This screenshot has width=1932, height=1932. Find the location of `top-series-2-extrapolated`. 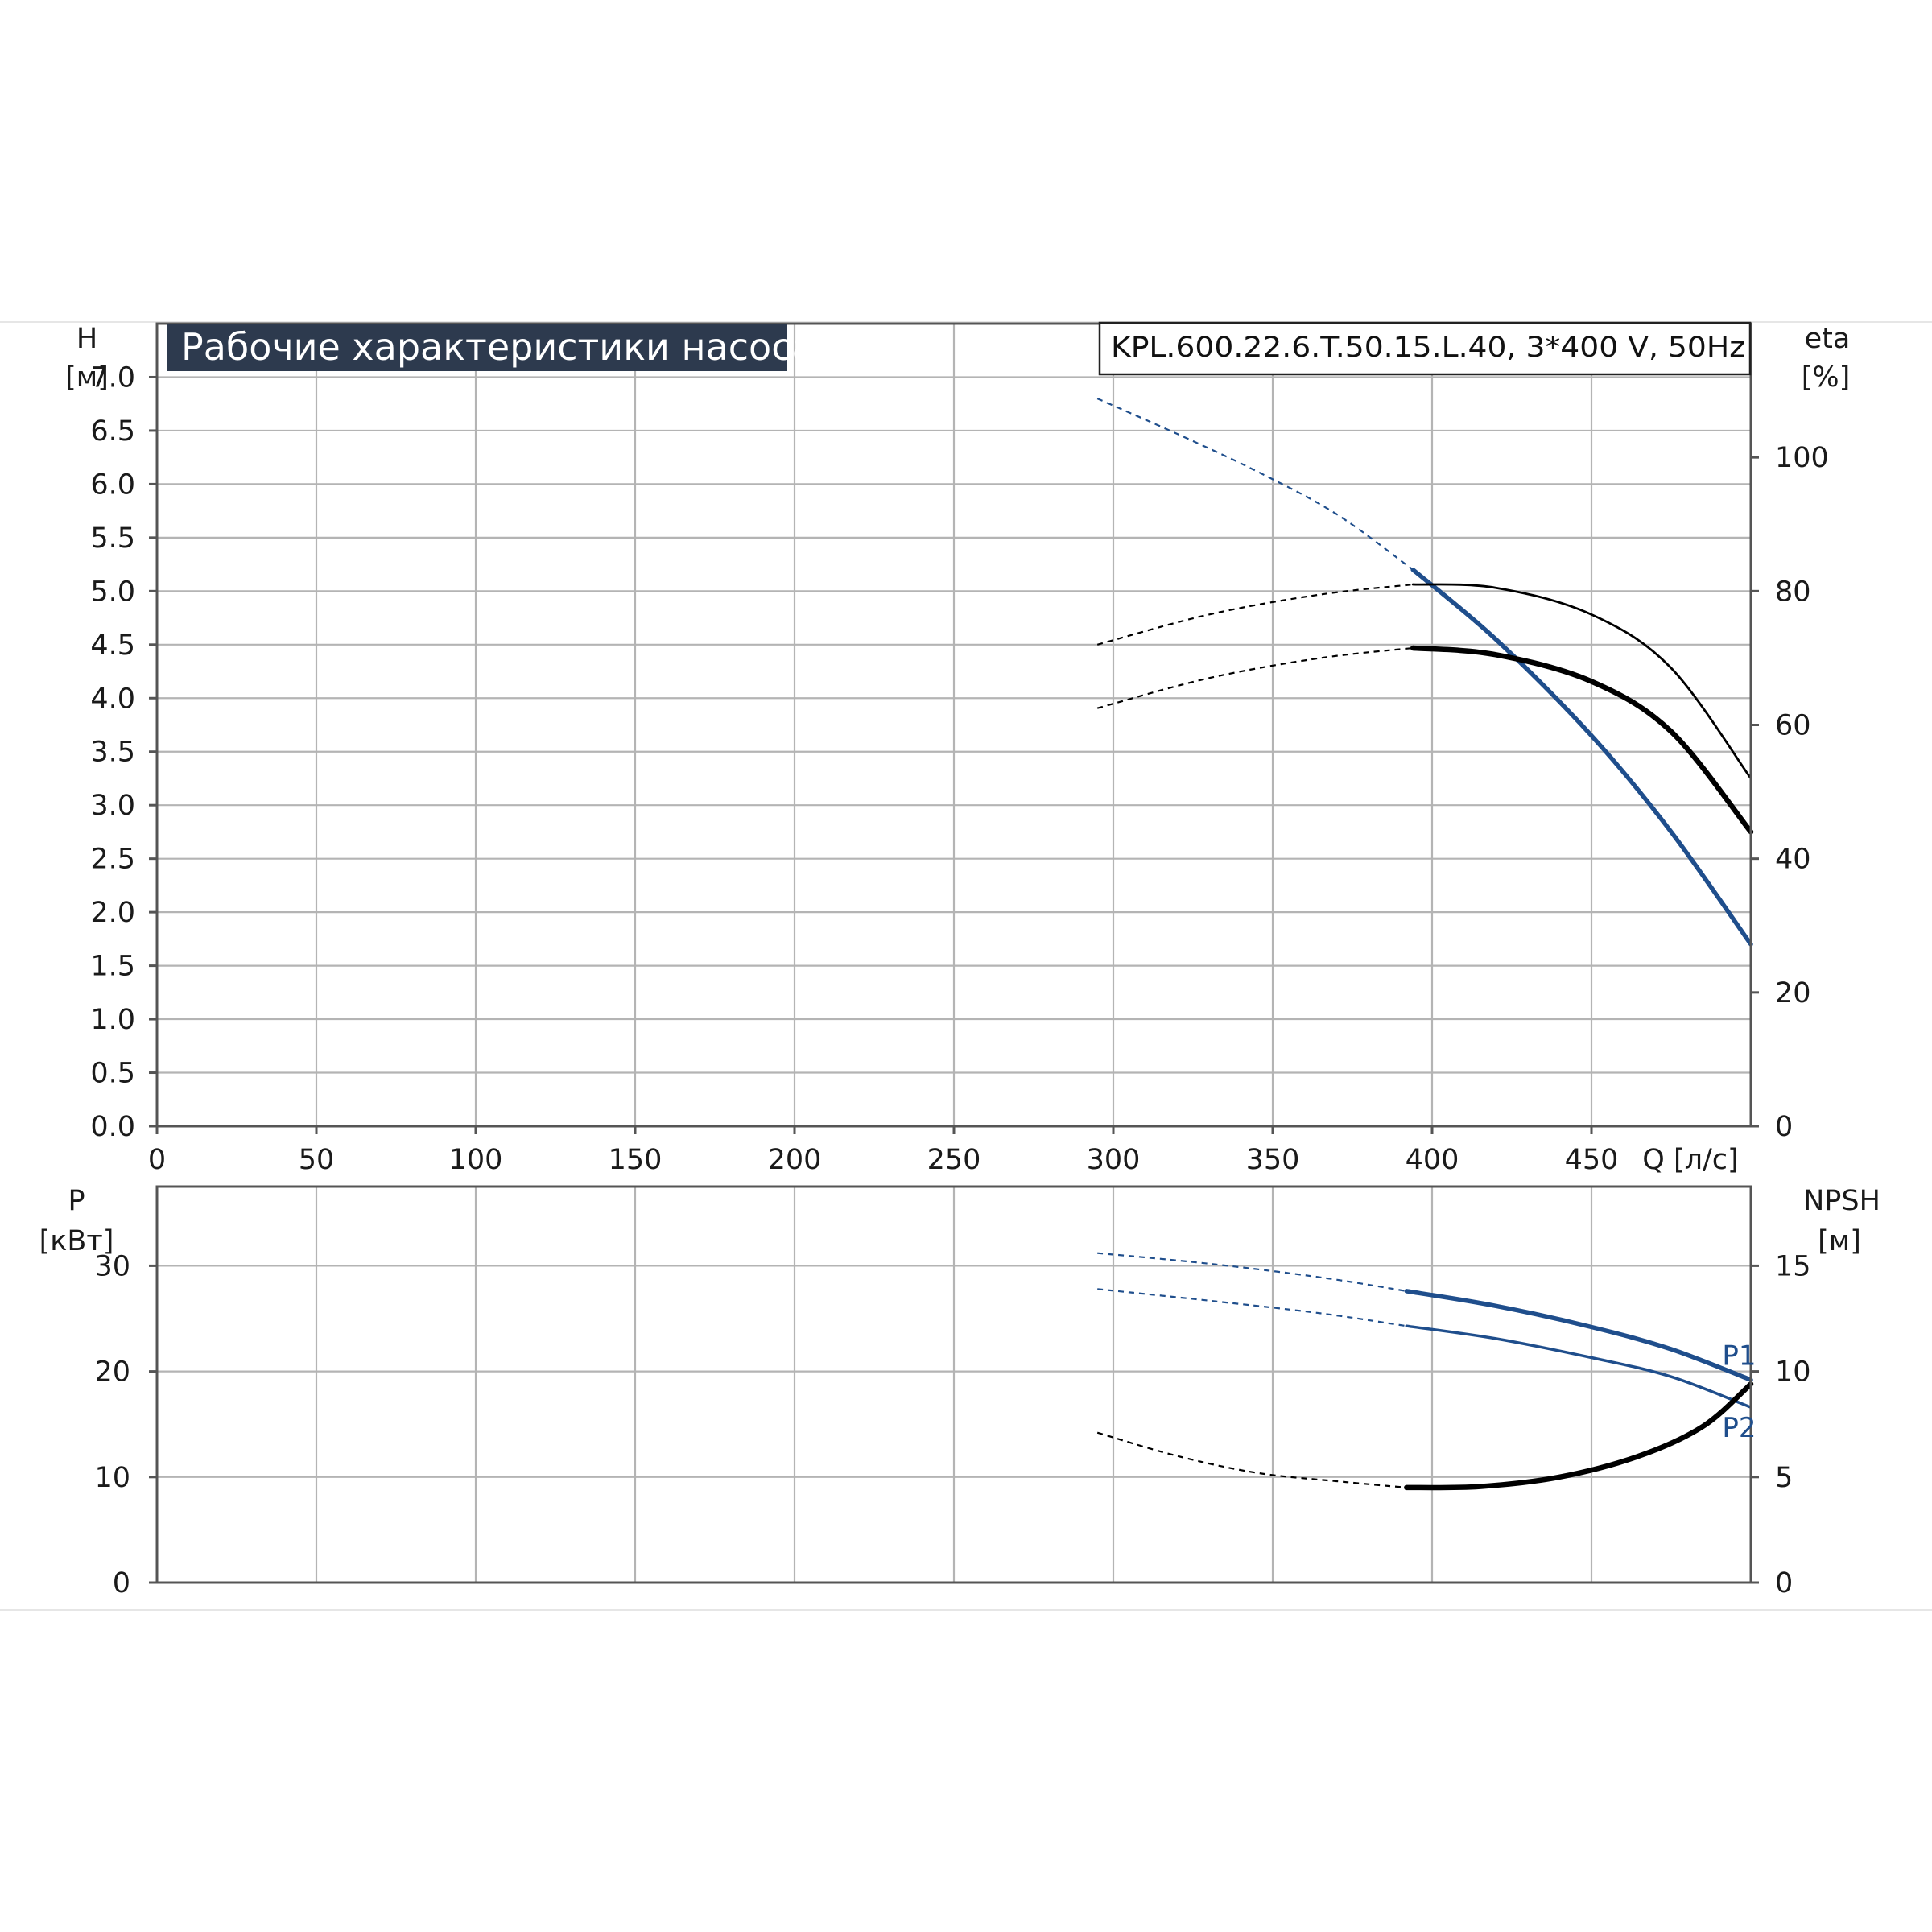

top-series-2-extrapolated is located at coordinates (1255, 677).